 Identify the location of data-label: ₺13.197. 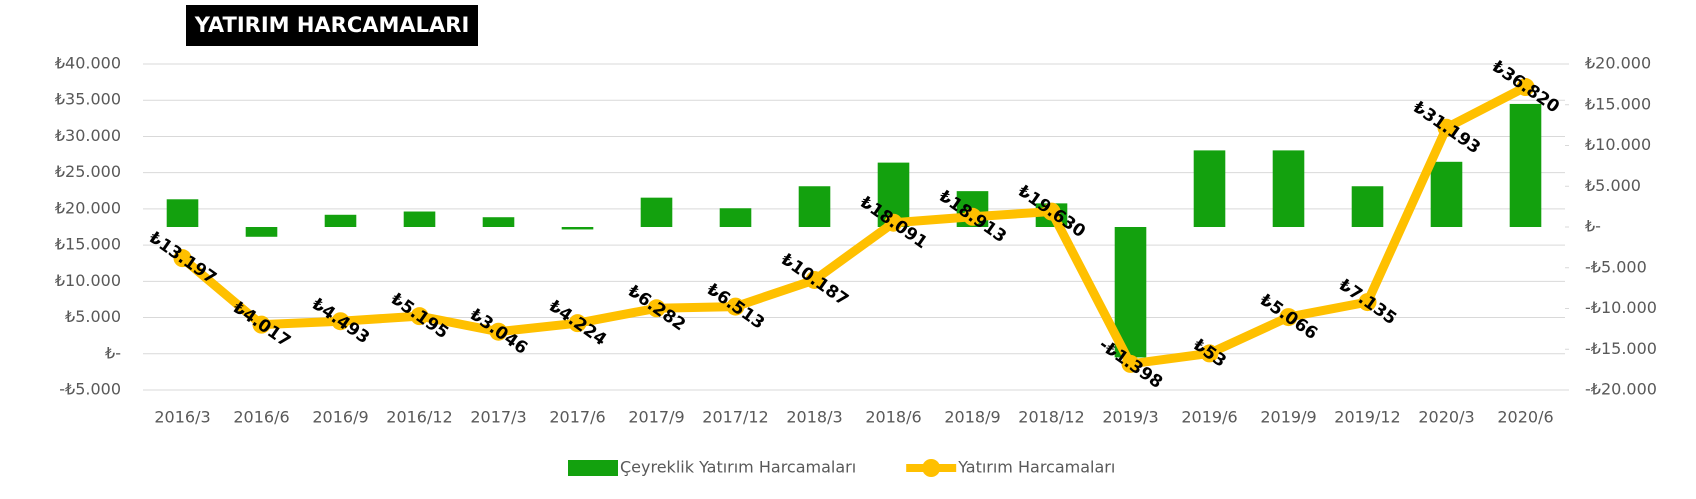
(182, 258).